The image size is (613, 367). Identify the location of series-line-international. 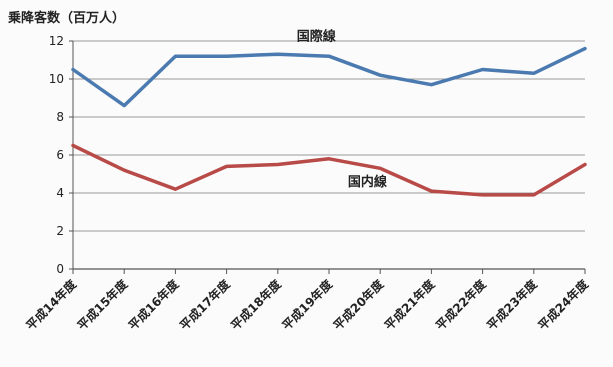
(329, 77).